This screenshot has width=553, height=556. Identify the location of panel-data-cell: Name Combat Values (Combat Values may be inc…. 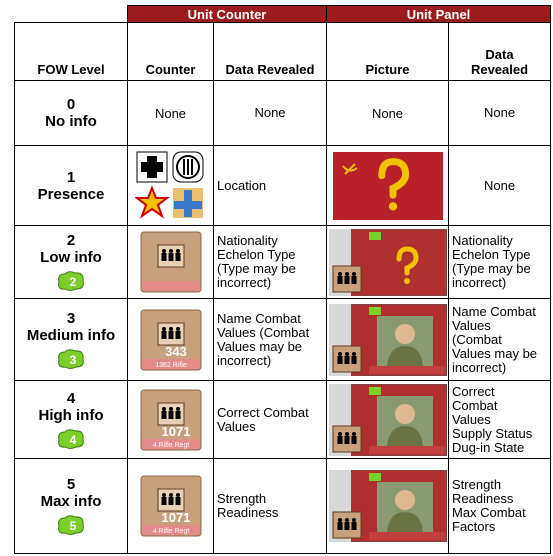
(499, 339).